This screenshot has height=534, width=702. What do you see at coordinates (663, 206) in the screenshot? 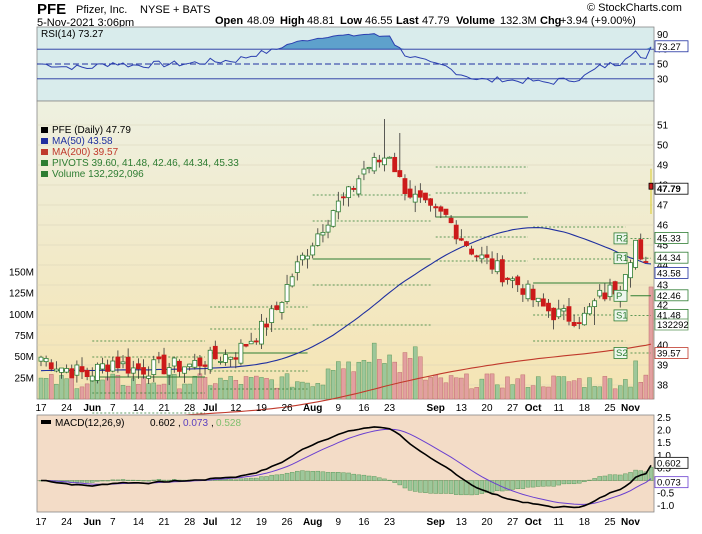
I see `price-tick-label: 47` at bounding box center [663, 206].